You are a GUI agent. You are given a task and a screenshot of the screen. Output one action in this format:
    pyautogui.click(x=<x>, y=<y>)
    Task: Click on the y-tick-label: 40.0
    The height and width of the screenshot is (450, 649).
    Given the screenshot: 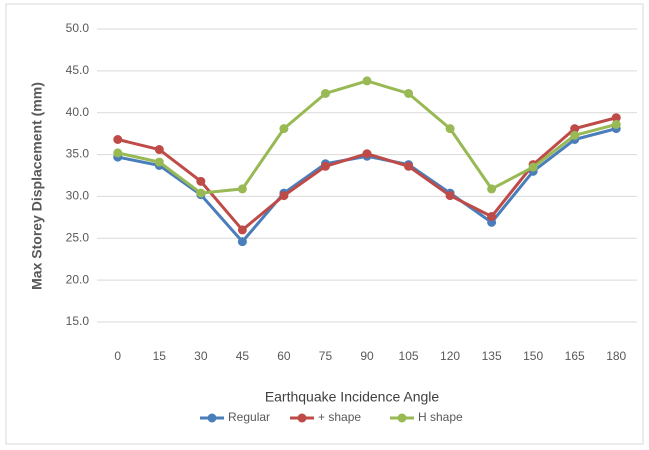 What is the action you would take?
    pyautogui.click(x=78, y=112)
    